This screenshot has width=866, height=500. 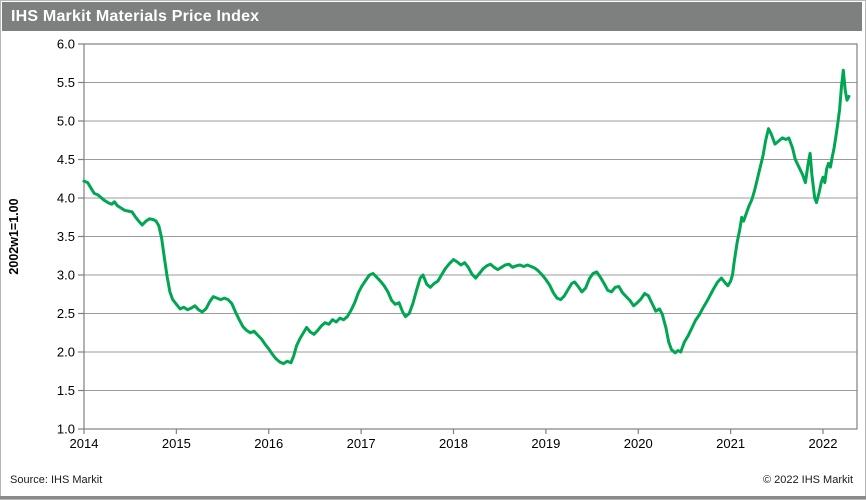 What do you see at coordinates (135, 16) in the screenshot?
I see `chart-title: IHS Markit Materials Price Index` at bounding box center [135, 16].